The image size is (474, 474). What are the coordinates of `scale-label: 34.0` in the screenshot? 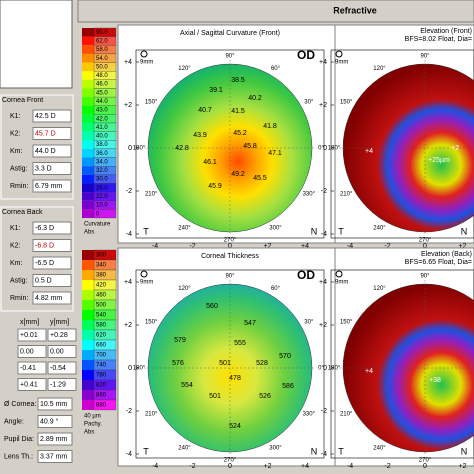 It's located at (102, 162).